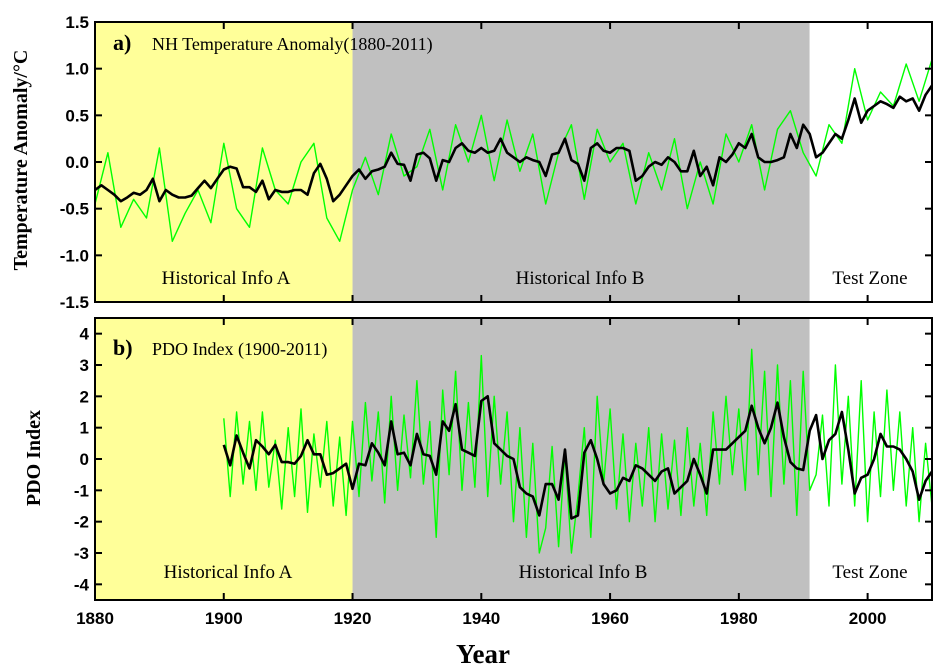 The image size is (933, 667). I want to click on panel-a-letter: a), so click(122, 42).